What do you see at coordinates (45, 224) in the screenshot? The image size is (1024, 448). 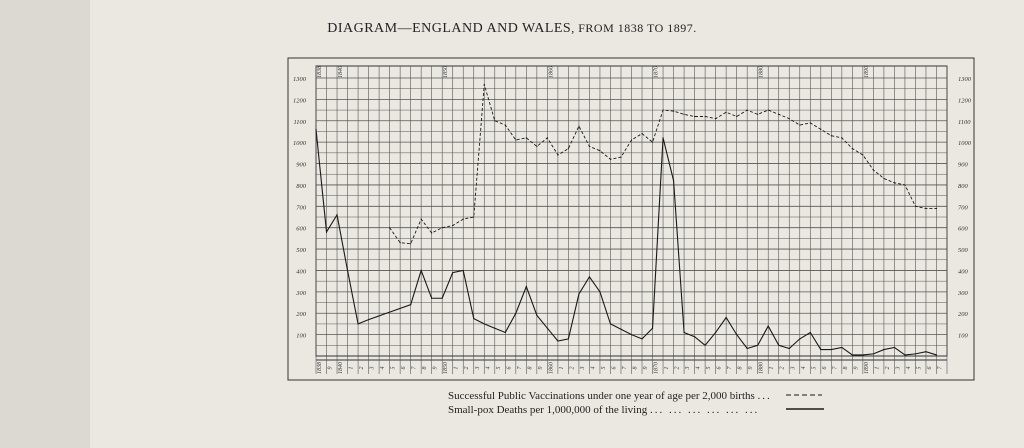 I see `left-page-edge` at bounding box center [45, 224].